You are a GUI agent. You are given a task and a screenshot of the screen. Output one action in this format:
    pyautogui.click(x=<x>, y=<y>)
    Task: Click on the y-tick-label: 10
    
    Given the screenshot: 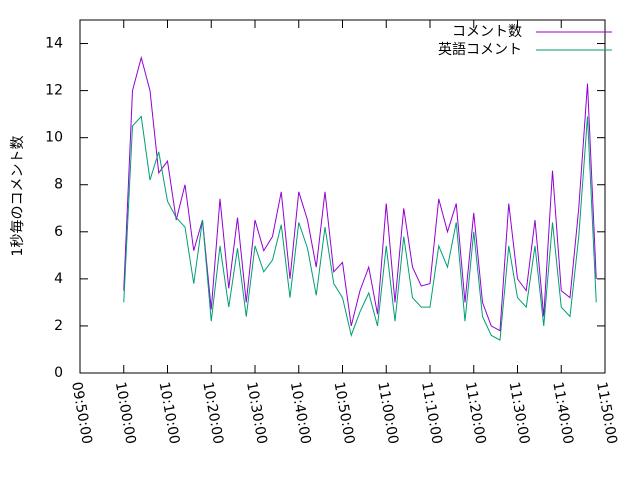 What is the action you would take?
    pyautogui.click(x=54, y=138)
    